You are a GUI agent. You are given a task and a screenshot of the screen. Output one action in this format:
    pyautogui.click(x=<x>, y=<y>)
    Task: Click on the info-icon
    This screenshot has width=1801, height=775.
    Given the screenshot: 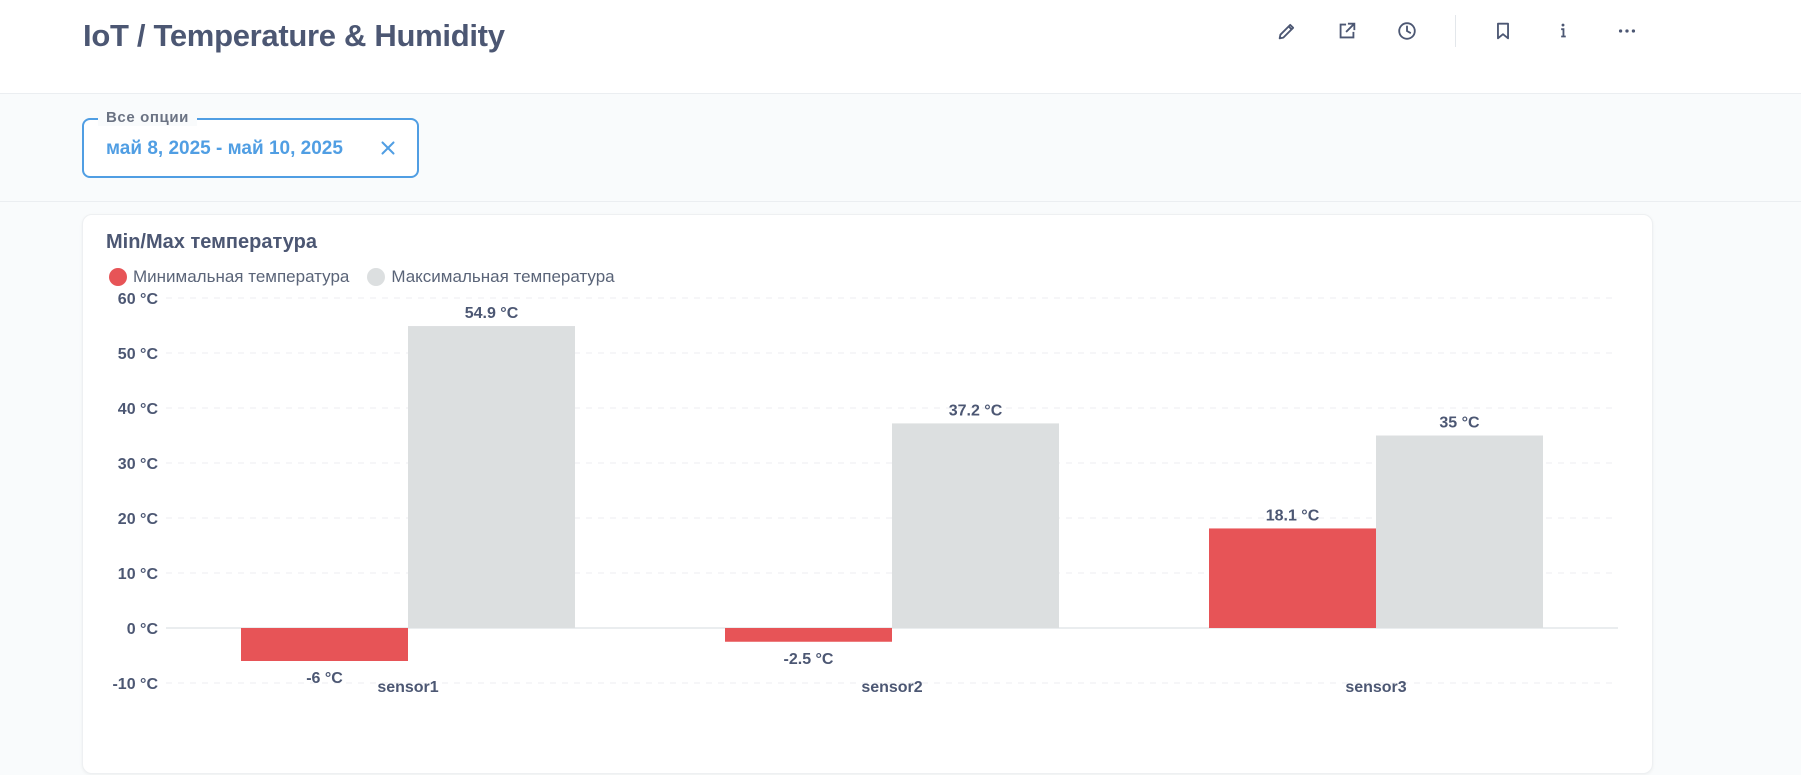 What is the action you would take?
    pyautogui.click(x=1563, y=30)
    